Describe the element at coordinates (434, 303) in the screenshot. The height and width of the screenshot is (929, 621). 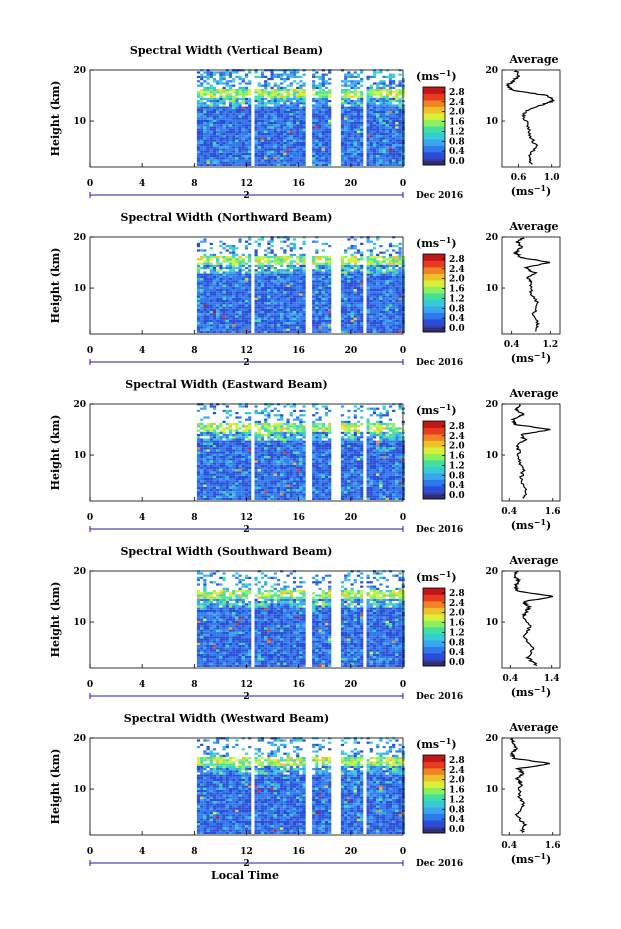
I see `colorbar-swatch` at that location.